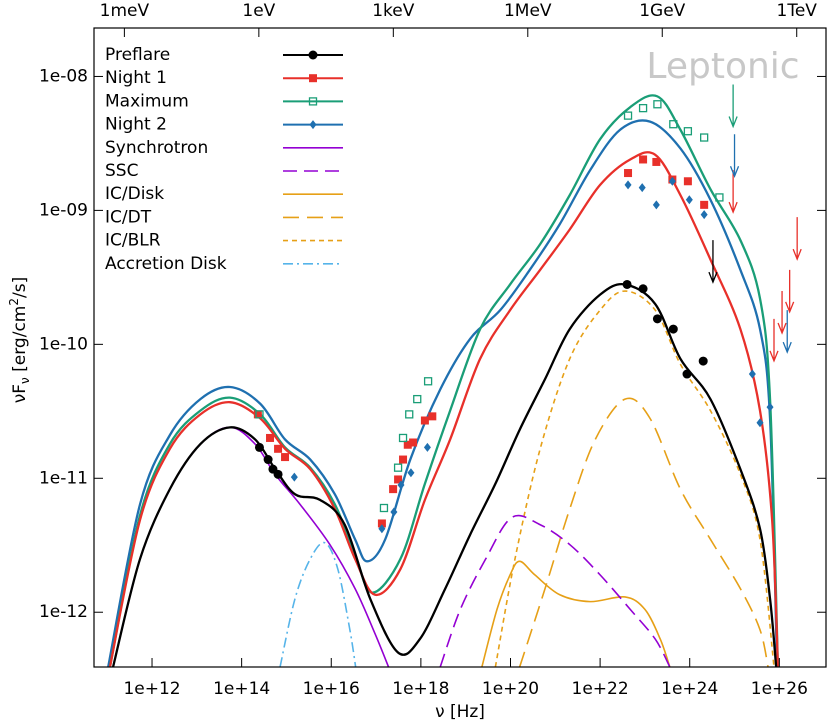 The width and height of the screenshot is (831, 724). I want to click on x-tick-label: 1e+14, so click(241, 689).